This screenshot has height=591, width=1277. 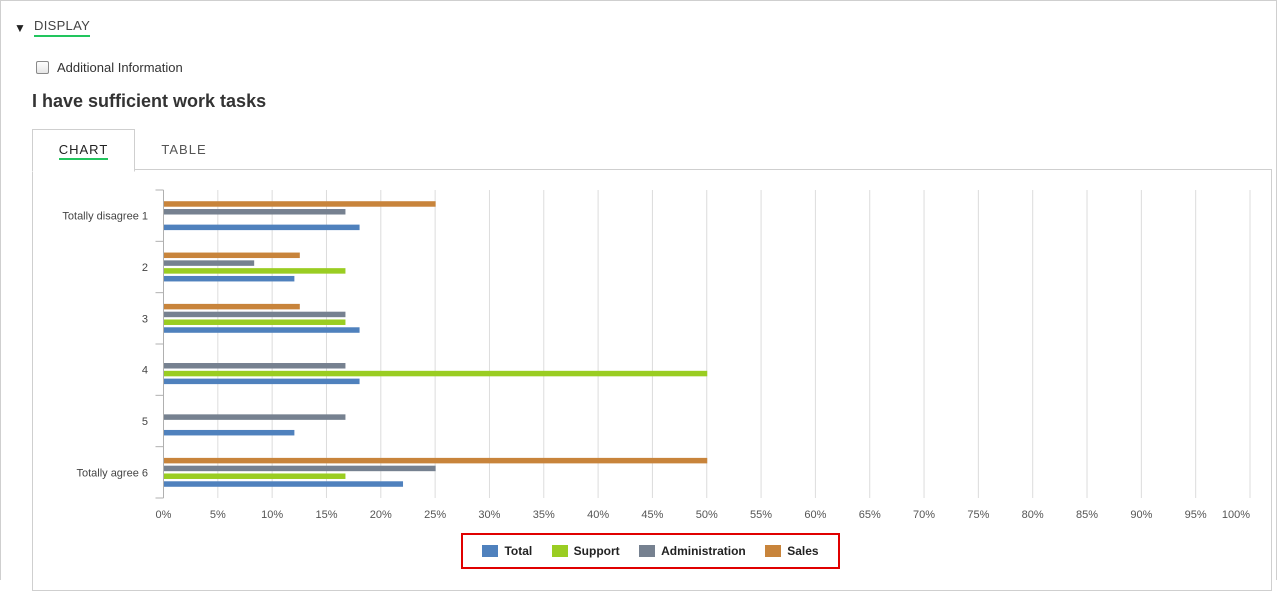 I want to click on display-label: DISPLAY, so click(x=62, y=27).